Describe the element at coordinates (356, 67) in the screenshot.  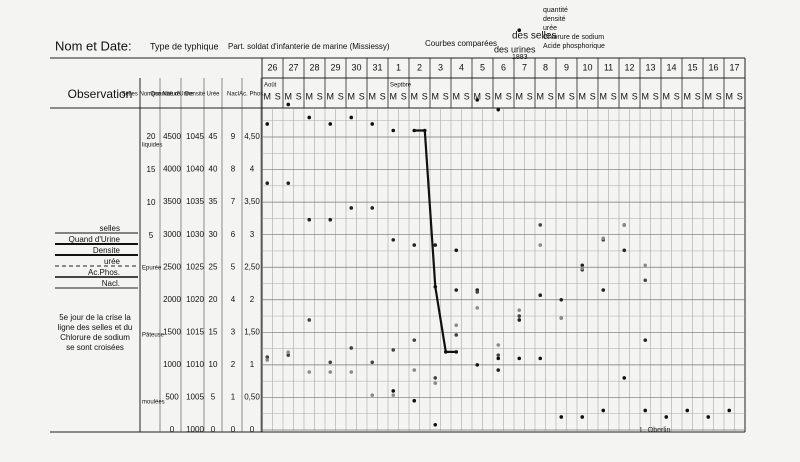
I see `day-label: 30` at that location.